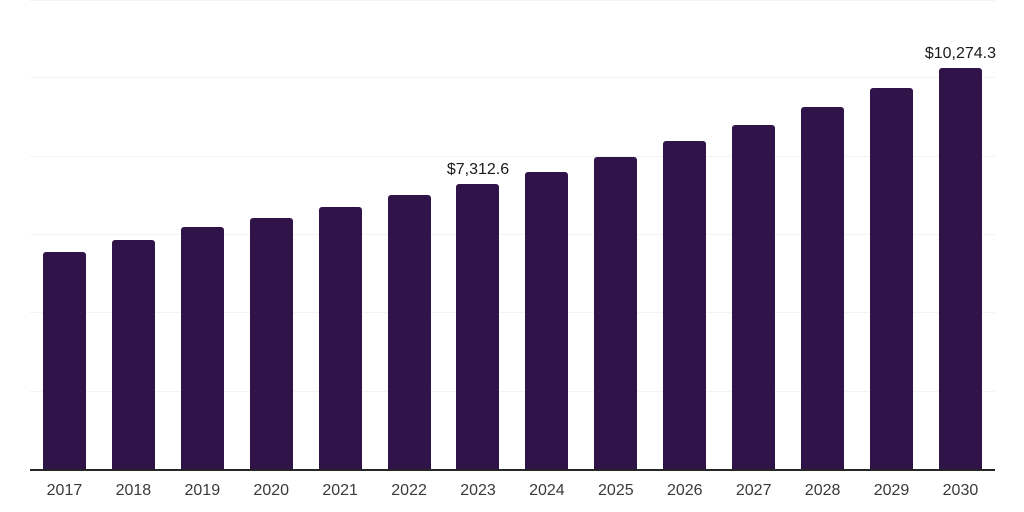 This screenshot has height=512, width=1024. Describe the element at coordinates (133, 490) in the screenshot. I see `x-tick-label-2018: 2018` at that location.